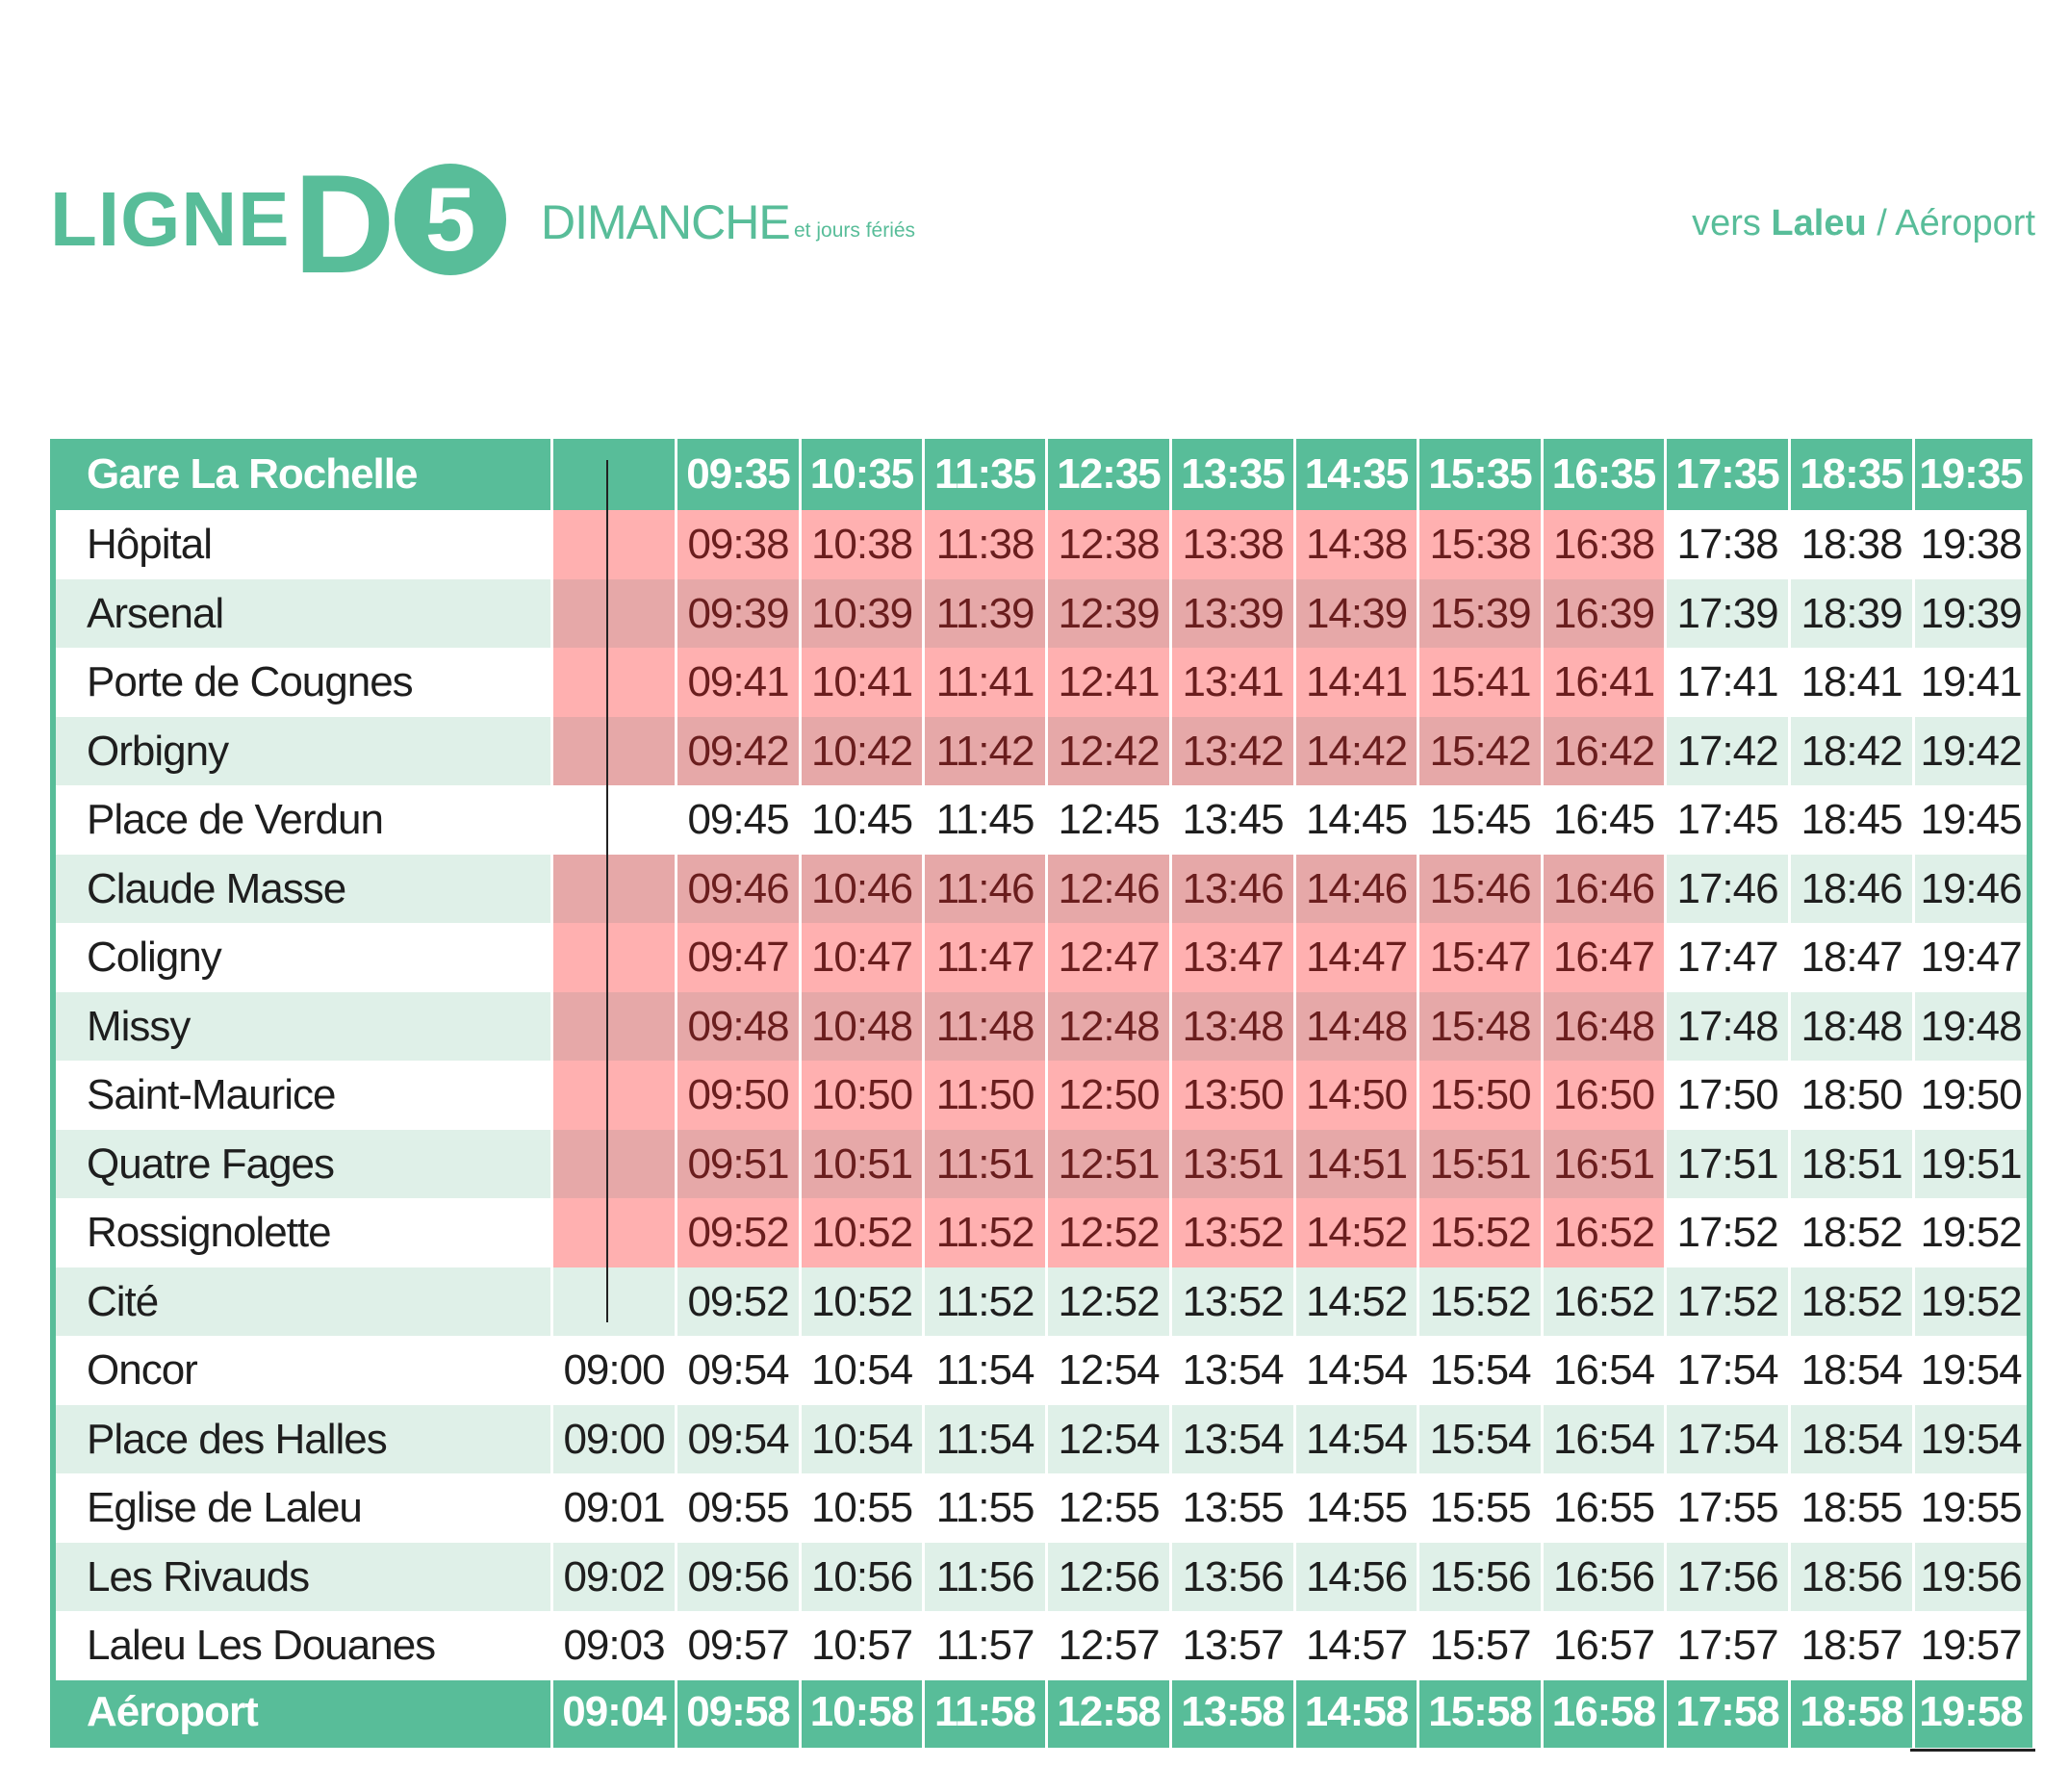 This screenshot has height=1792, width=2069. Describe the element at coordinates (612, 1576) in the screenshot. I see `departure-time: 09:02` at that location.